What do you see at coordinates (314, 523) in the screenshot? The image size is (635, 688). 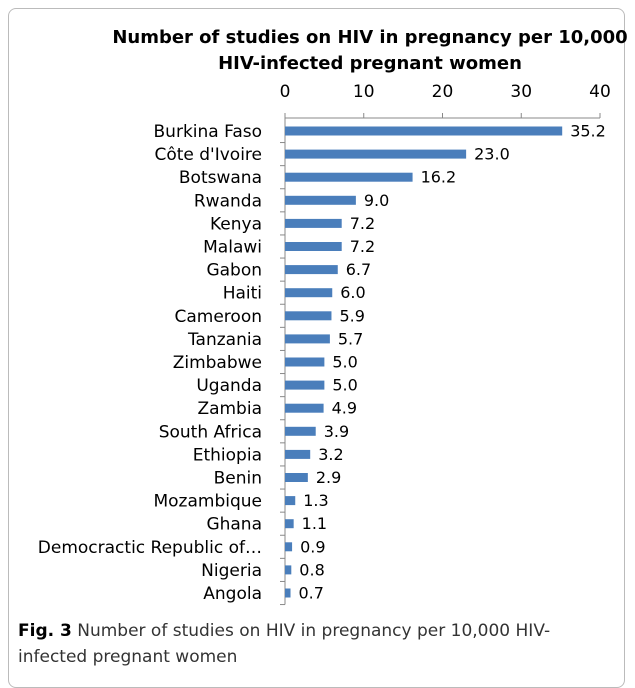 I see `value-label: 1.1` at bounding box center [314, 523].